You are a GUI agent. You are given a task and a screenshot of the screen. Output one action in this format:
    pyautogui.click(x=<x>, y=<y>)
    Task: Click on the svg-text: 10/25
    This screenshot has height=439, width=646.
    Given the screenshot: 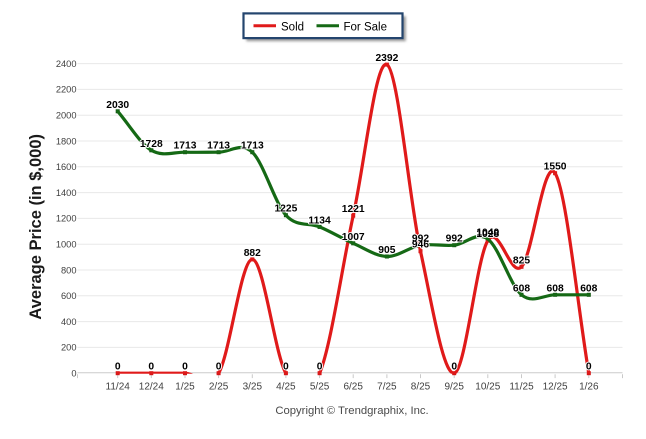 What is the action you would take?
    pyautogui.click(x=487, y=386)
    